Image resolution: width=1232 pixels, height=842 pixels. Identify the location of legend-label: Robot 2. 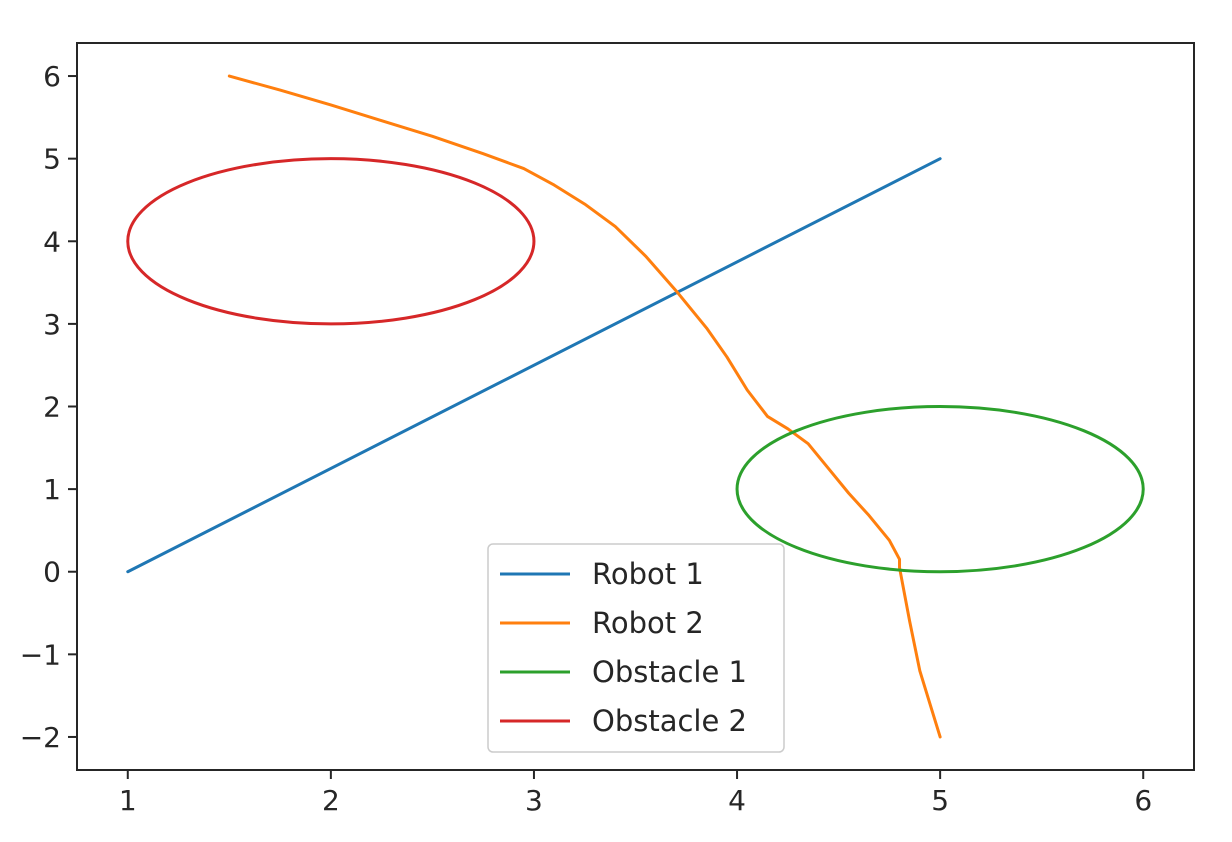
(648, 623).